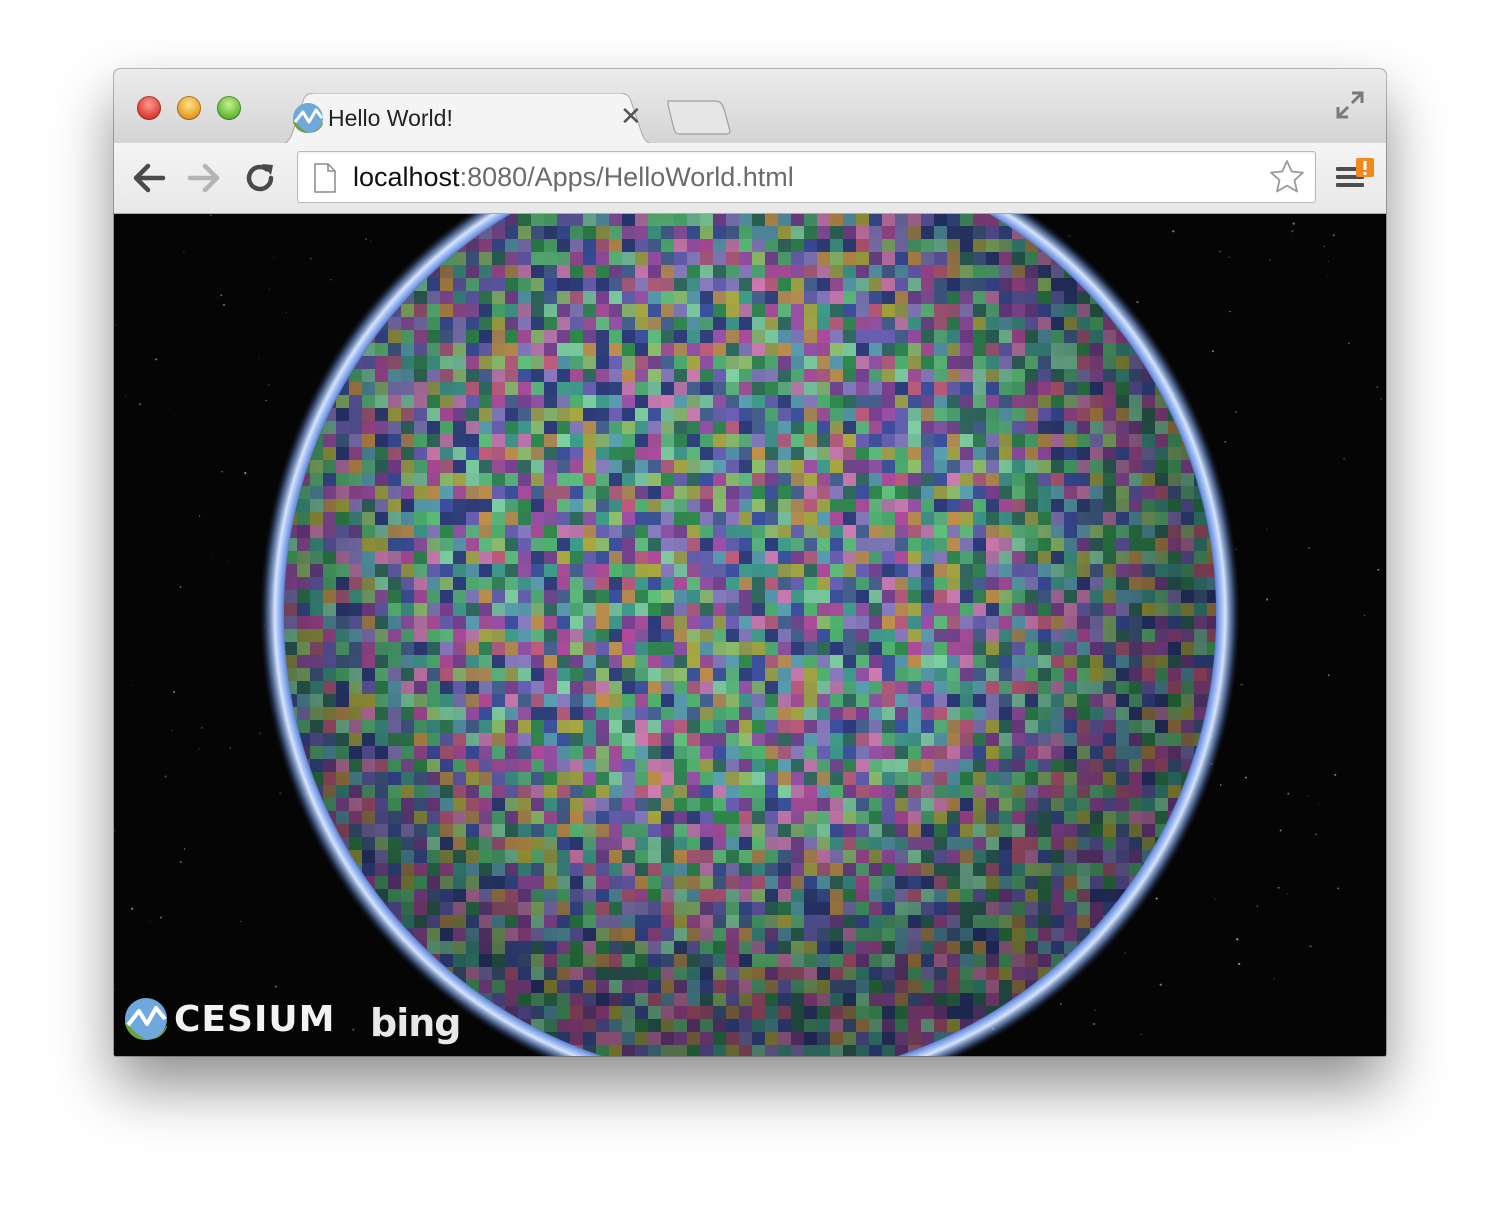  What do you see at coordinates (1355, 175) in the screenshot?
I see `menu-warning-icon` at bounding box center [1355, 175].